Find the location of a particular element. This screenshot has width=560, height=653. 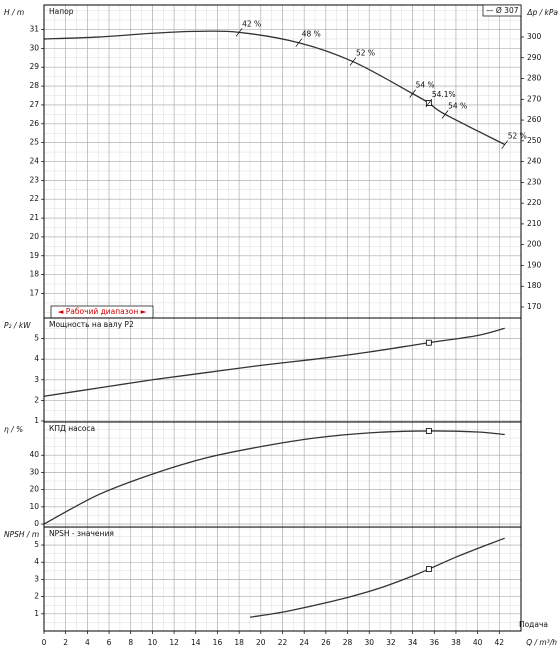

y-tick-label: 21 is located at coordinates (34, 217).